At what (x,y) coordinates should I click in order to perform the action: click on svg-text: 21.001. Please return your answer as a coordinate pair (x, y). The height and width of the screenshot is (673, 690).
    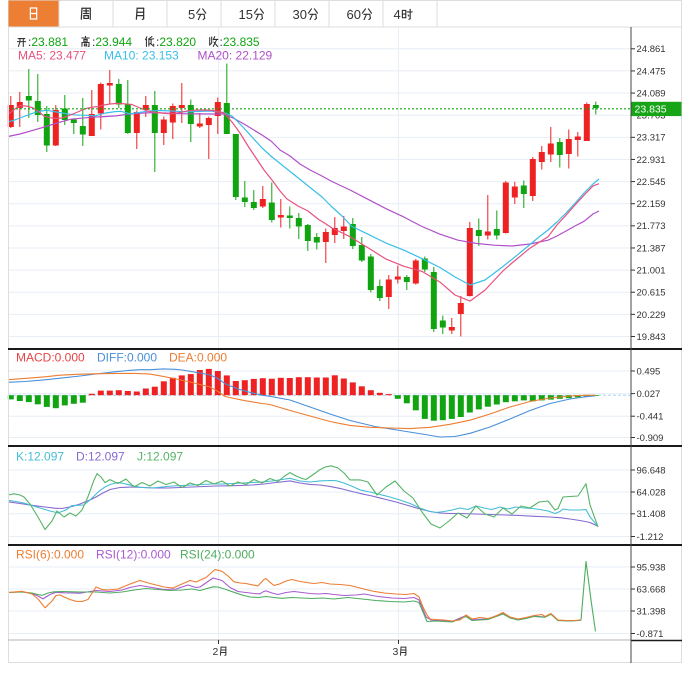
    Looking at the image, I should click on (651, 271).